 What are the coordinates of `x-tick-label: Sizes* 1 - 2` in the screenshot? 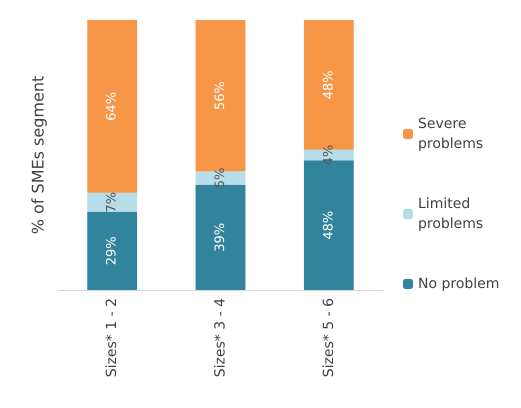 It's located at (112, 338).